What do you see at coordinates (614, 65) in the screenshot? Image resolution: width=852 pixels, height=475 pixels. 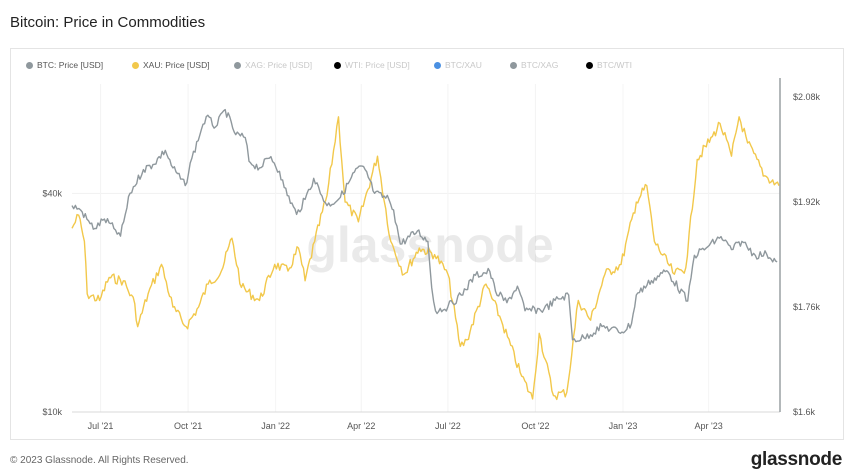 I see `legend-label: BTC/WTI` at bounding box center [614, 65].